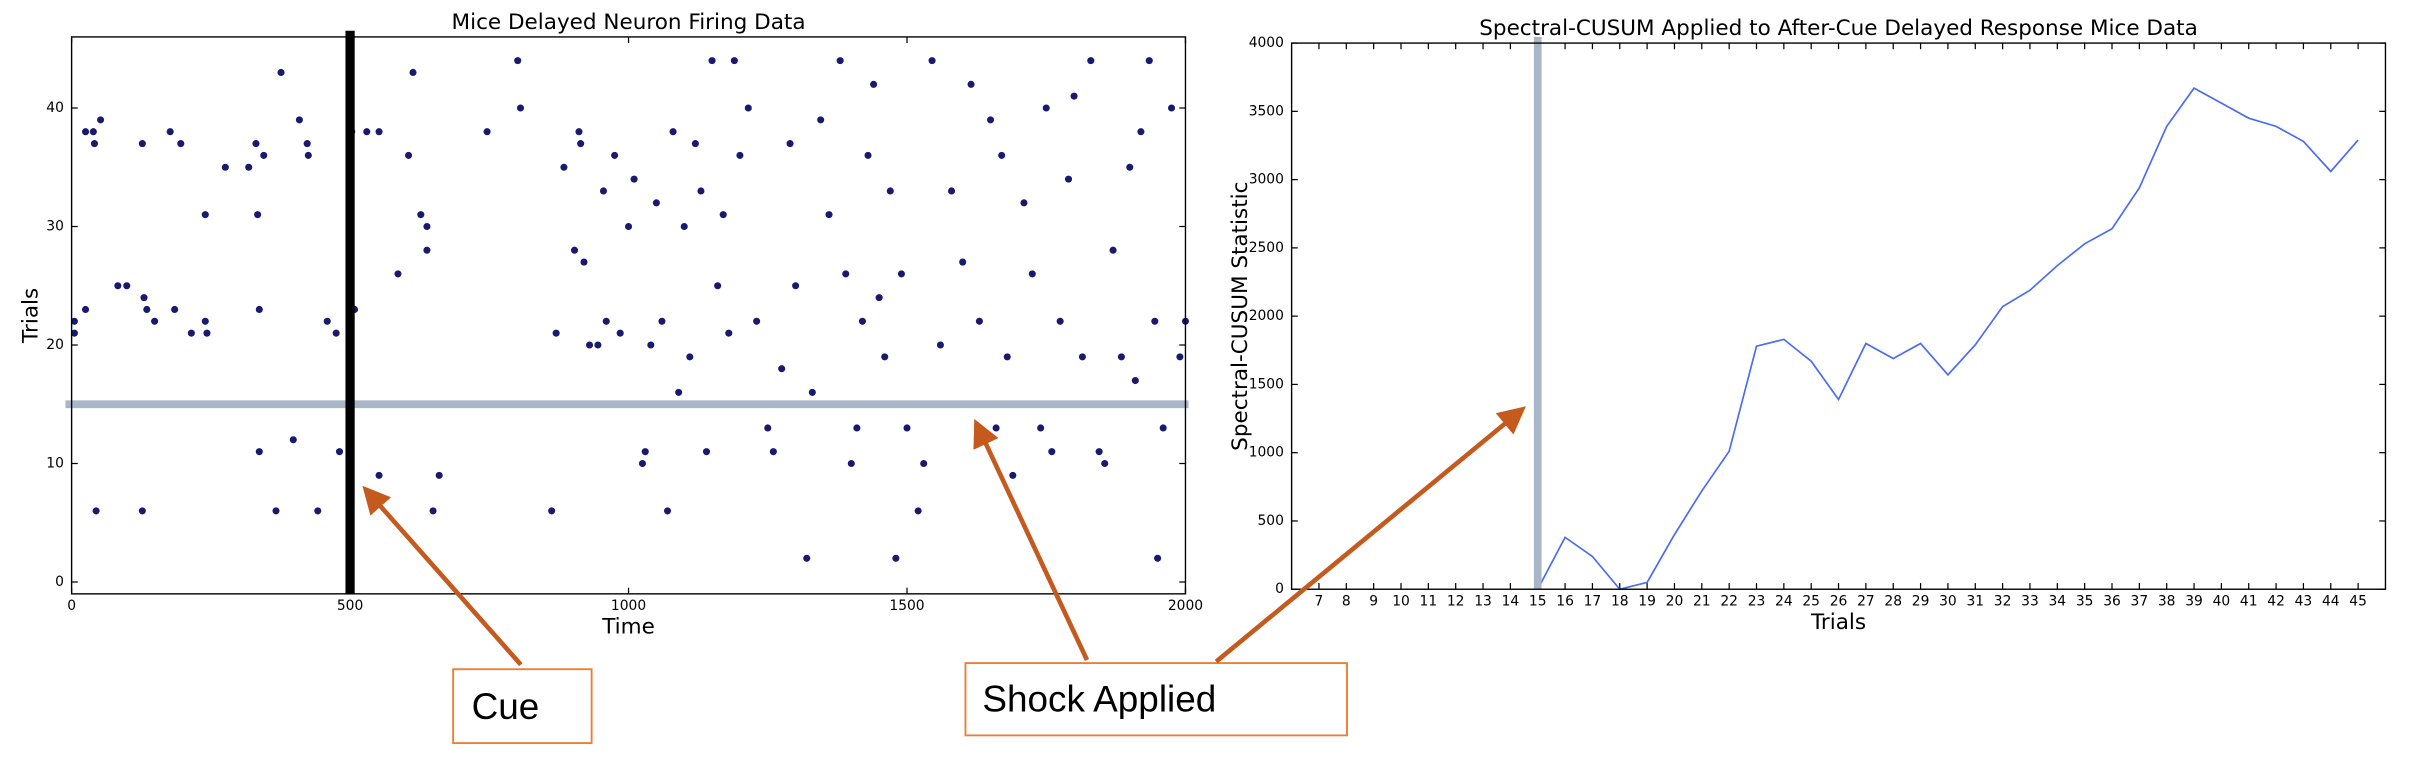  Describe the element at coordinates (1429, 602) in the screenshot. I see `x-tick-label: 11` at that location.